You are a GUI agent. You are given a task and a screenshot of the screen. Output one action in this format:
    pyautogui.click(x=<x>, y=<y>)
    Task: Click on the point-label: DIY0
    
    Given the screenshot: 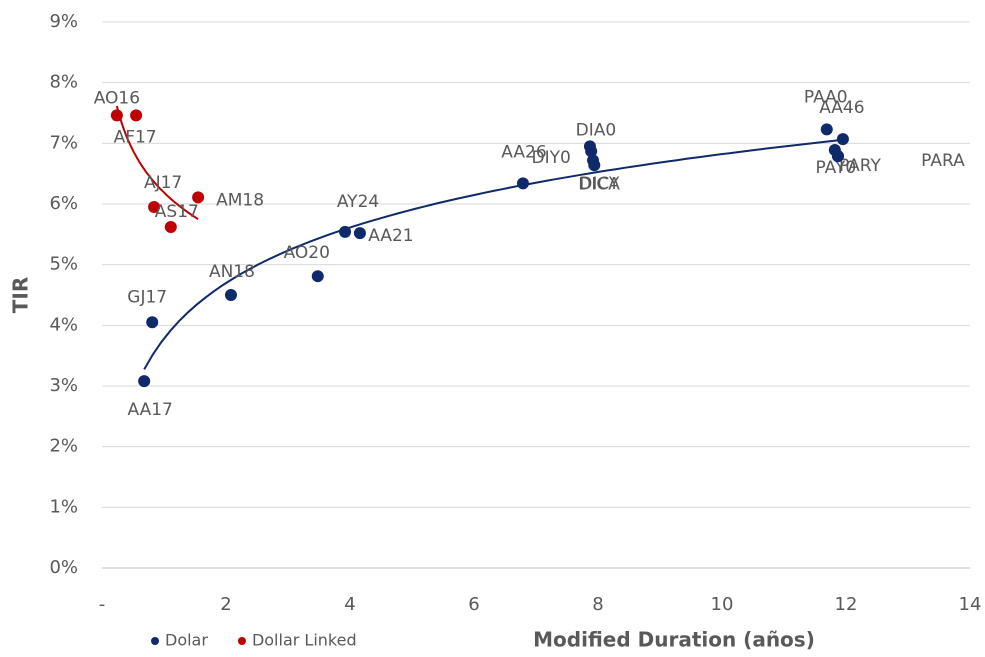 What is the action you would take?
    pyautogui.click(x=551, y=158)
    